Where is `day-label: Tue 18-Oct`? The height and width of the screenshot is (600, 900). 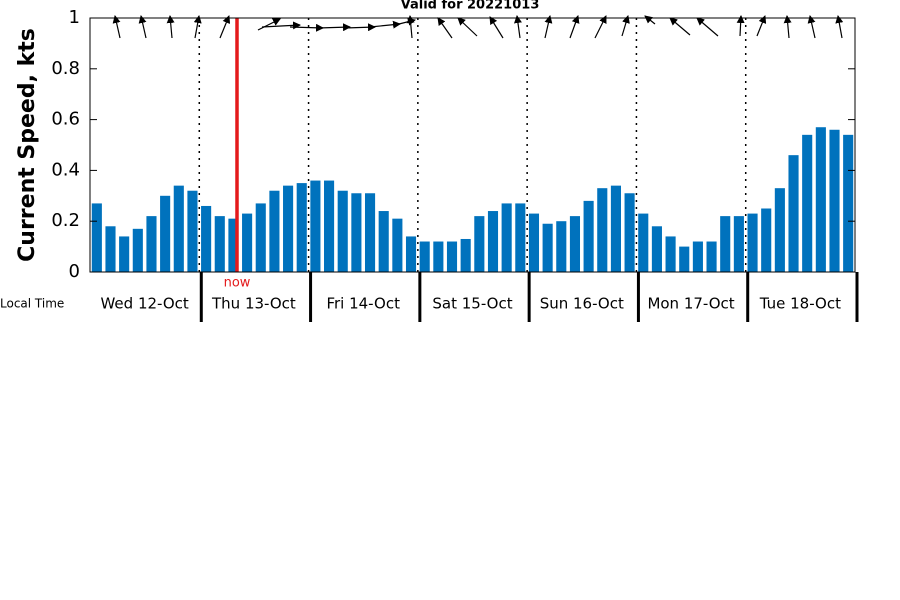
day-label: Tue 18-Oct is located at coordinates (800, 304).